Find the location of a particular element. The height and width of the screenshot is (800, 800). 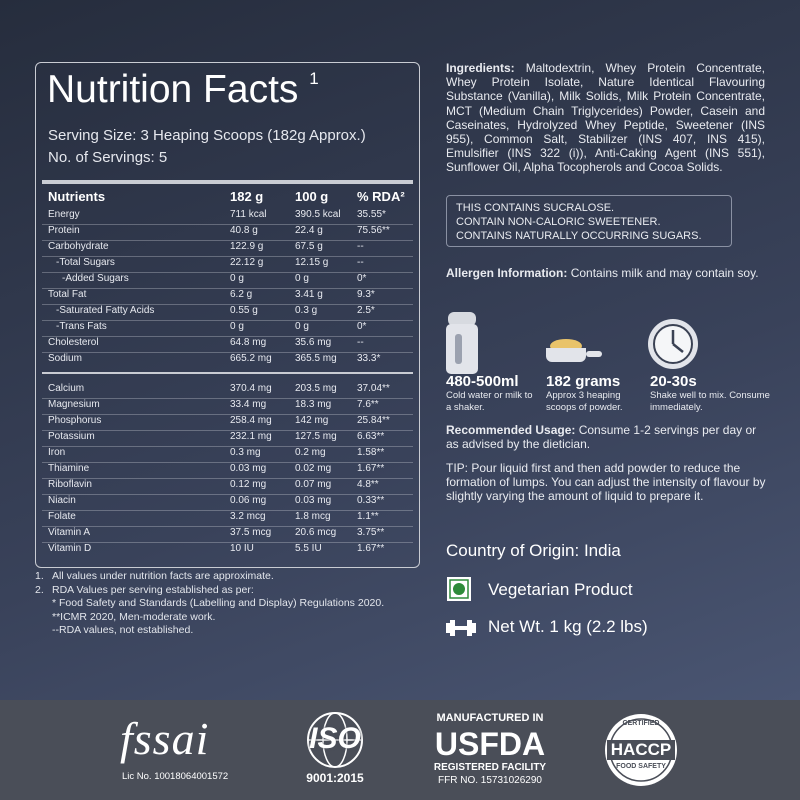

nutrient-value: 1.58** is located at coordinates (371, 452).